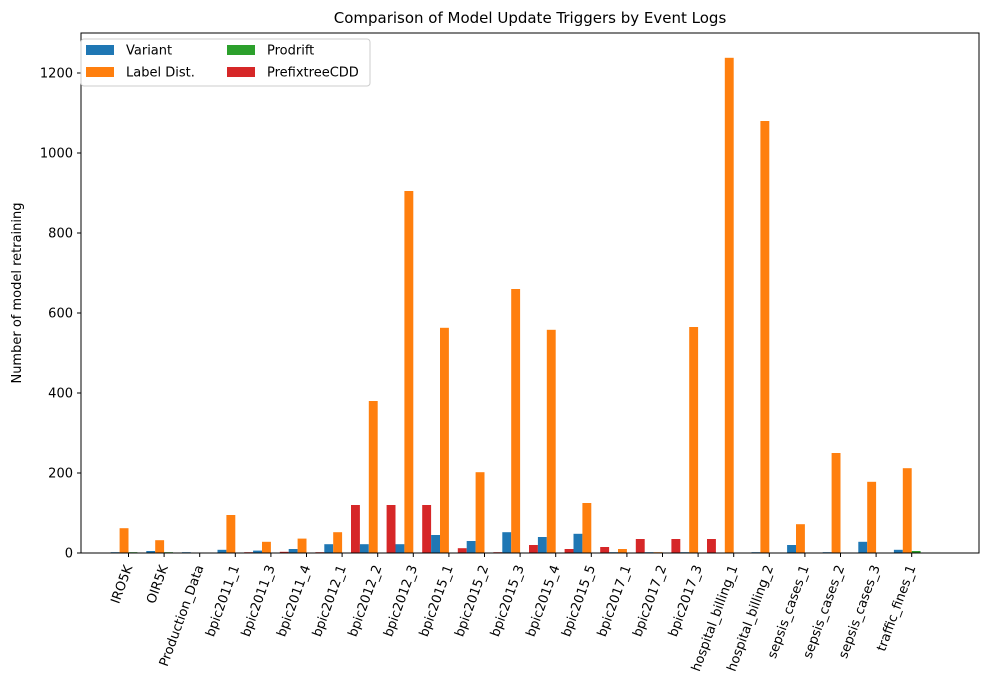  What do you see at coordinates (56, 74) in the screenshot?
I see `y-tick-label: 1200` at bounding box center [56, 74].